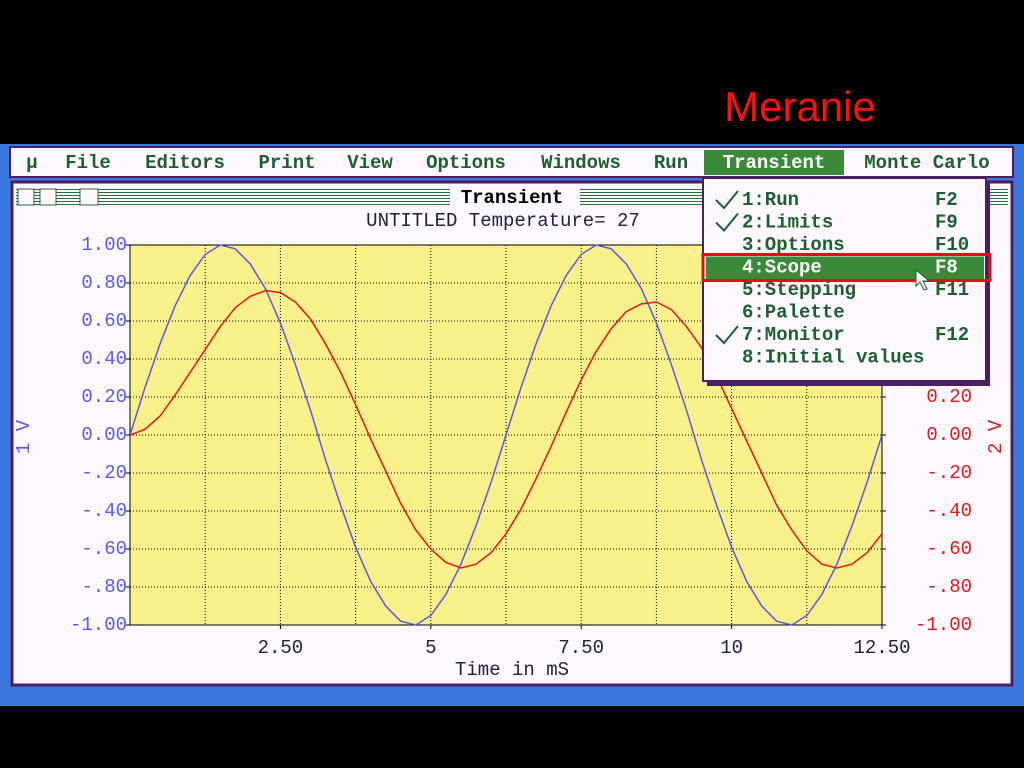  What do you see at coordinates (793, 335) in the screenshot?
I see `menu-option: 7:Monitor` at bounding box center [793, 335].